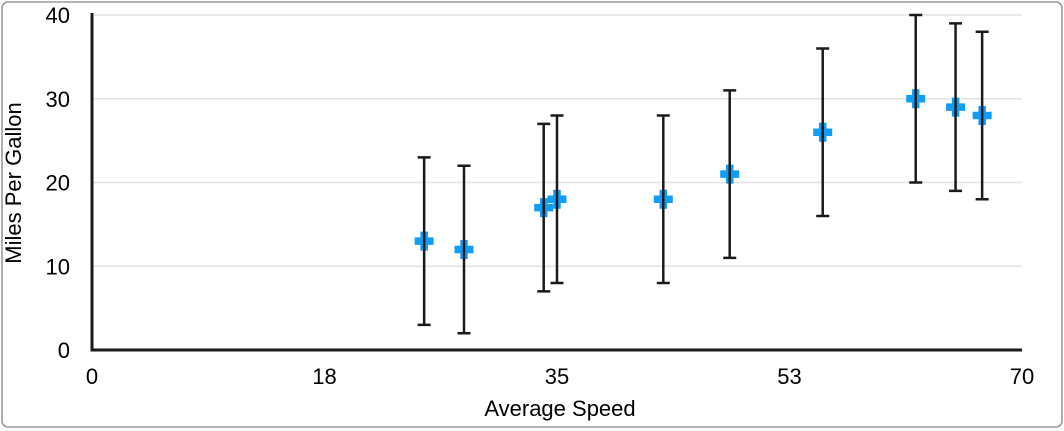  I want to click on y-tick-label-20: 20, so click(58, 183).